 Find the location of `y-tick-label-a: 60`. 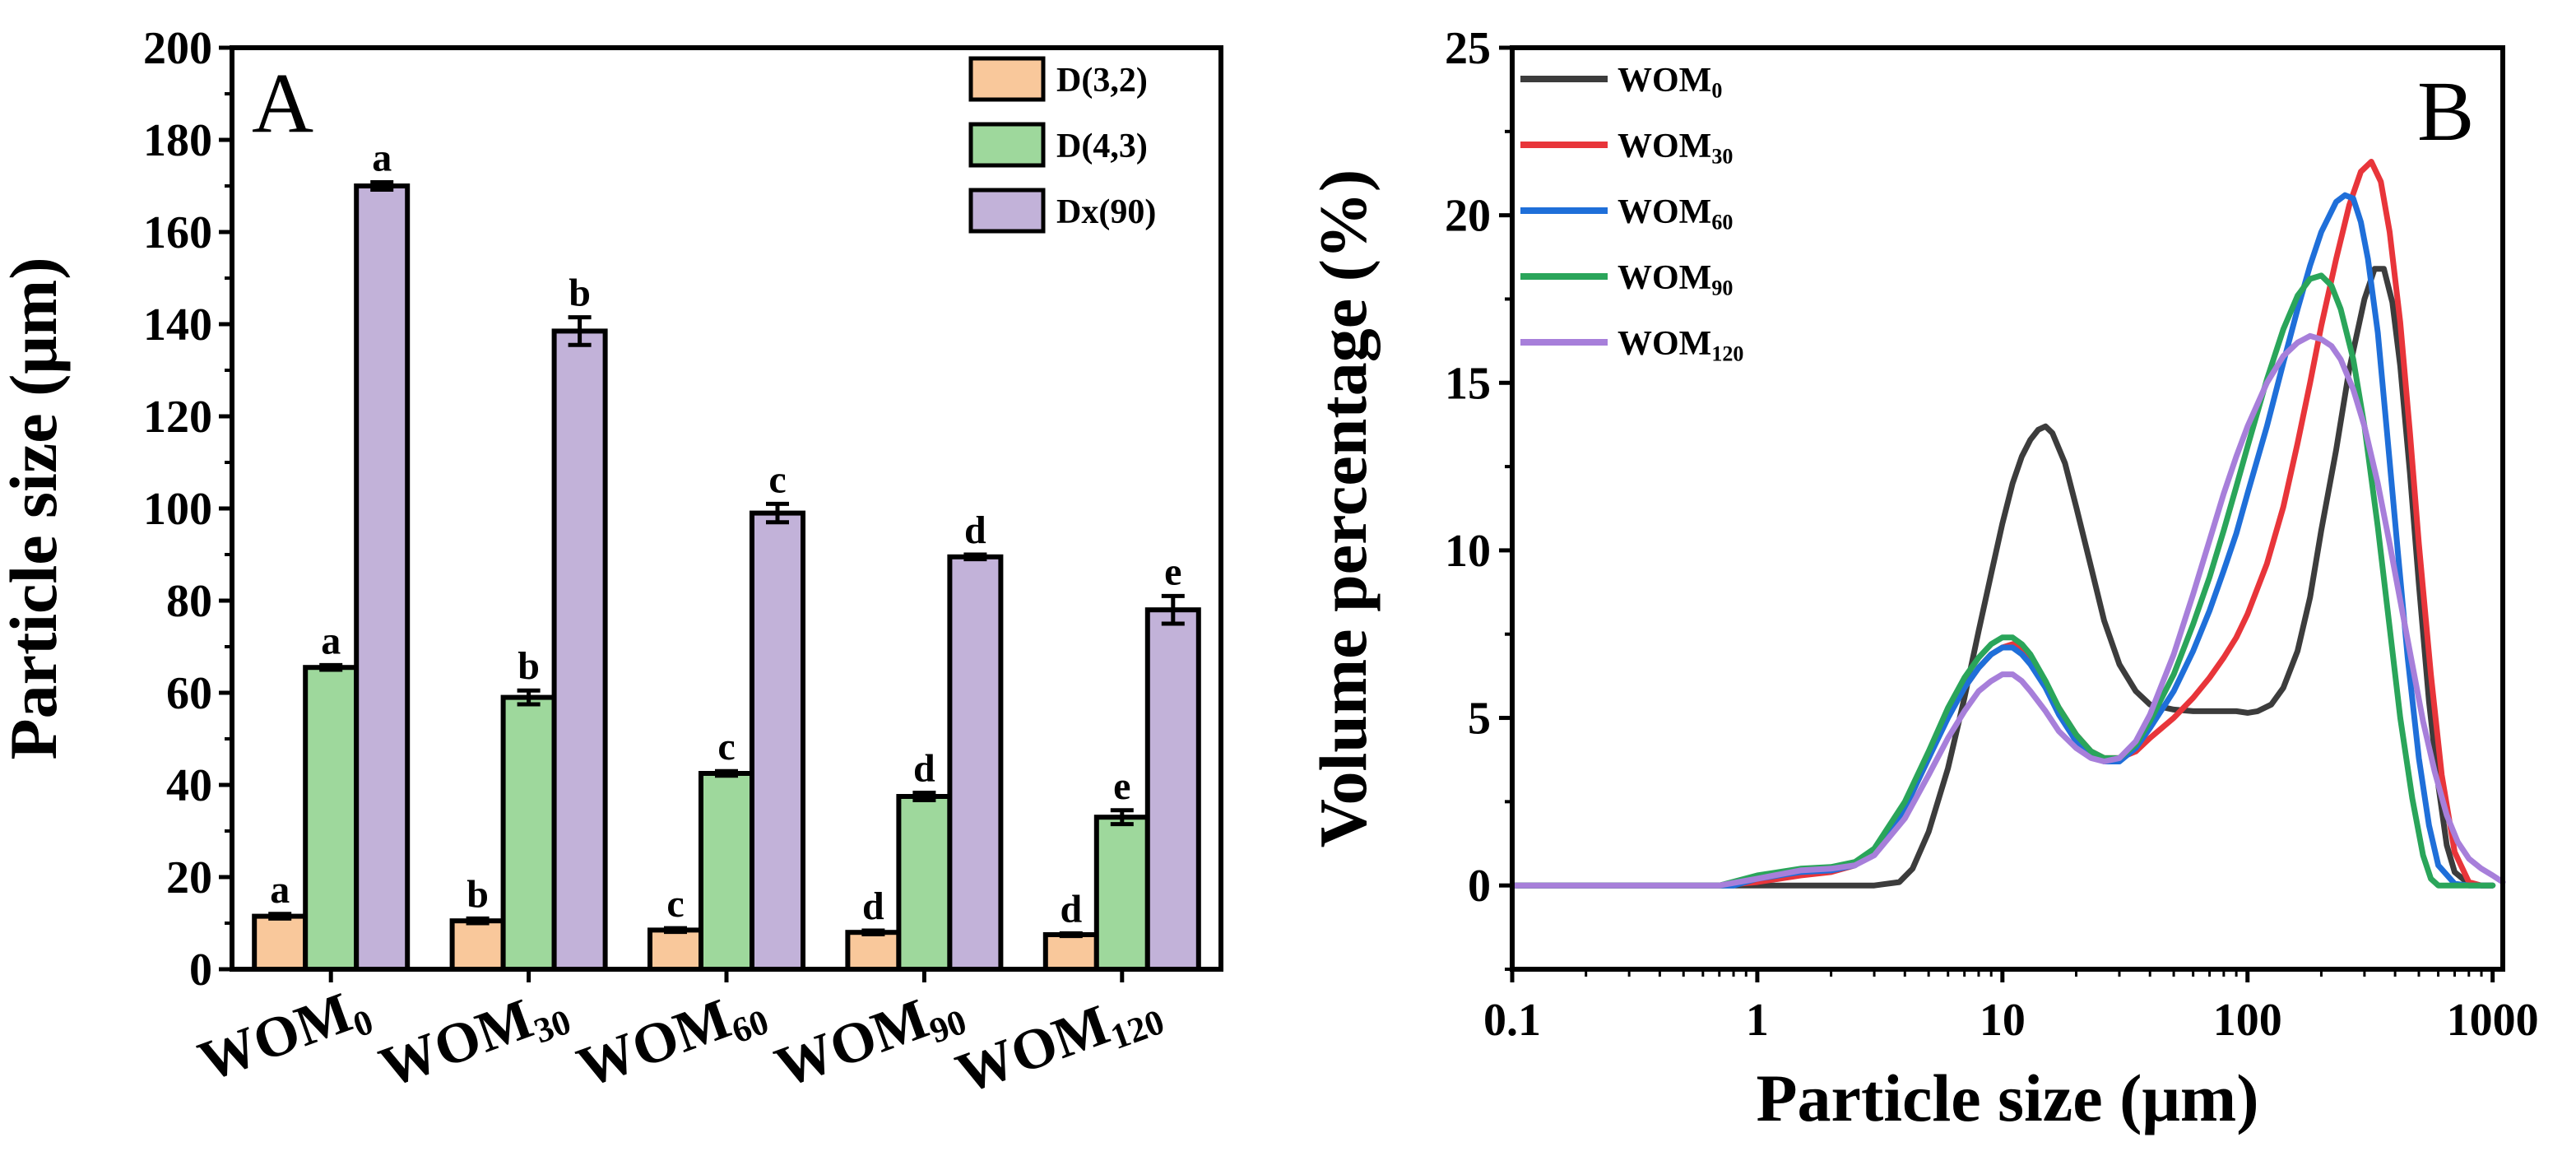

y-tick-label-a: 60 is located at coordinates (189, 693).